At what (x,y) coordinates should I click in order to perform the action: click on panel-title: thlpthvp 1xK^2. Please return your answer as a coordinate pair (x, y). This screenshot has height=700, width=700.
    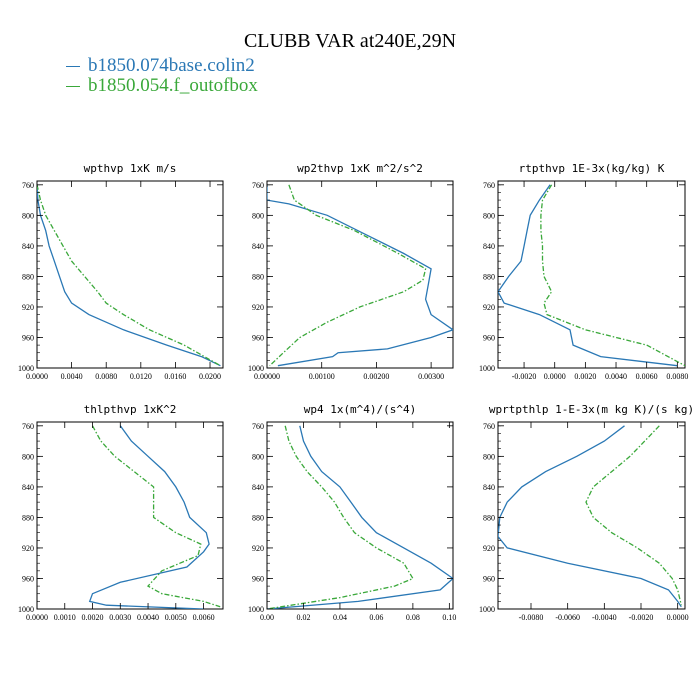
    Looking at the image, I should click on (130, 409).